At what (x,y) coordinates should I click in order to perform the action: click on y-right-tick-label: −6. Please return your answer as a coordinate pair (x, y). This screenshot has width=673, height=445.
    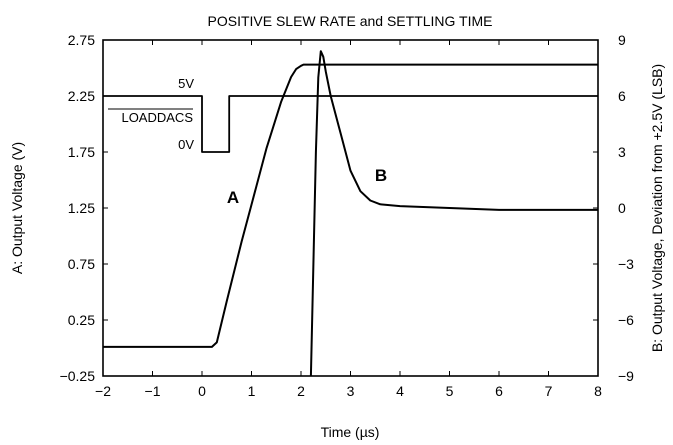
    Looking at the image, I should click on (626, 320).